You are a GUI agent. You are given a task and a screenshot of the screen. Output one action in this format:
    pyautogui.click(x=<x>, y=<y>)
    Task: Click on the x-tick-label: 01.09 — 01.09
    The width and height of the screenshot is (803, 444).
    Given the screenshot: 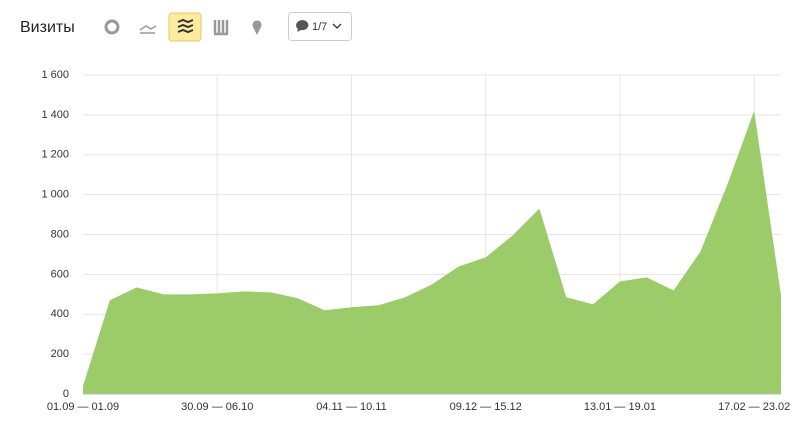 What is the action you would take?
    pyautogui.click(x=83, y=407)
    